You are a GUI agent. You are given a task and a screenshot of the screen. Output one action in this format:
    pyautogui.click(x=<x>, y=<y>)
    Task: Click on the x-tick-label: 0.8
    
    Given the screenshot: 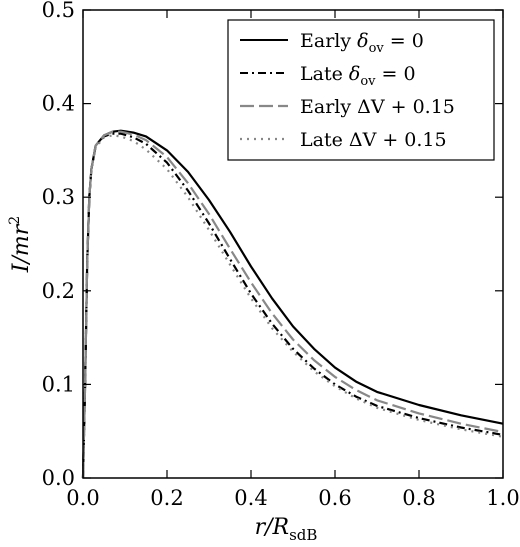 What is the action you would take?
    pyautogui.click(x=418, y=498)
    